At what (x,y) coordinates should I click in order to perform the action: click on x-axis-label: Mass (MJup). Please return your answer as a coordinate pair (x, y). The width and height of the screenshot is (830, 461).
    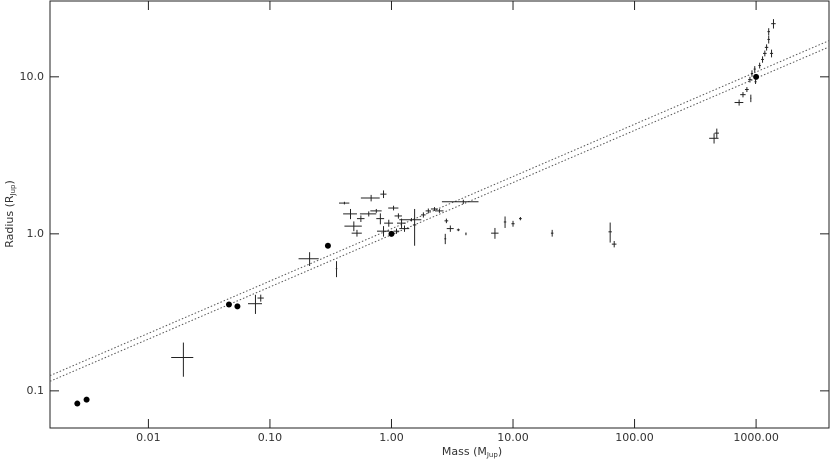
    Looking at the image, I should click on (472, 452).